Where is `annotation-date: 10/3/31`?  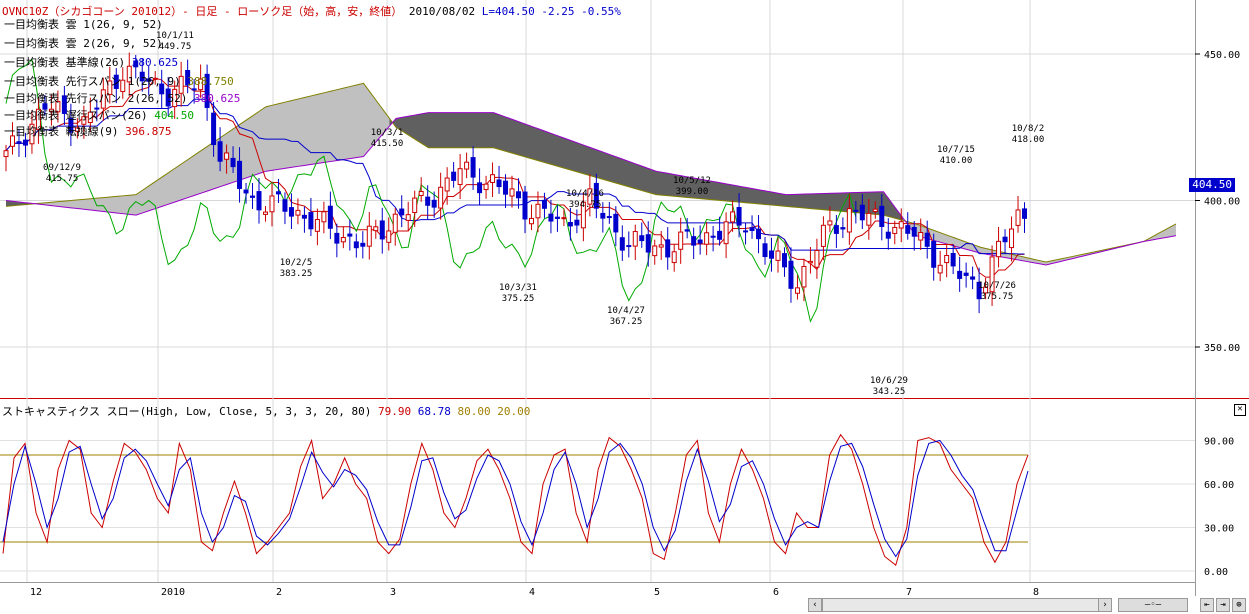
annotation-date: 10/3/31 is located at coordinates (518, 288).